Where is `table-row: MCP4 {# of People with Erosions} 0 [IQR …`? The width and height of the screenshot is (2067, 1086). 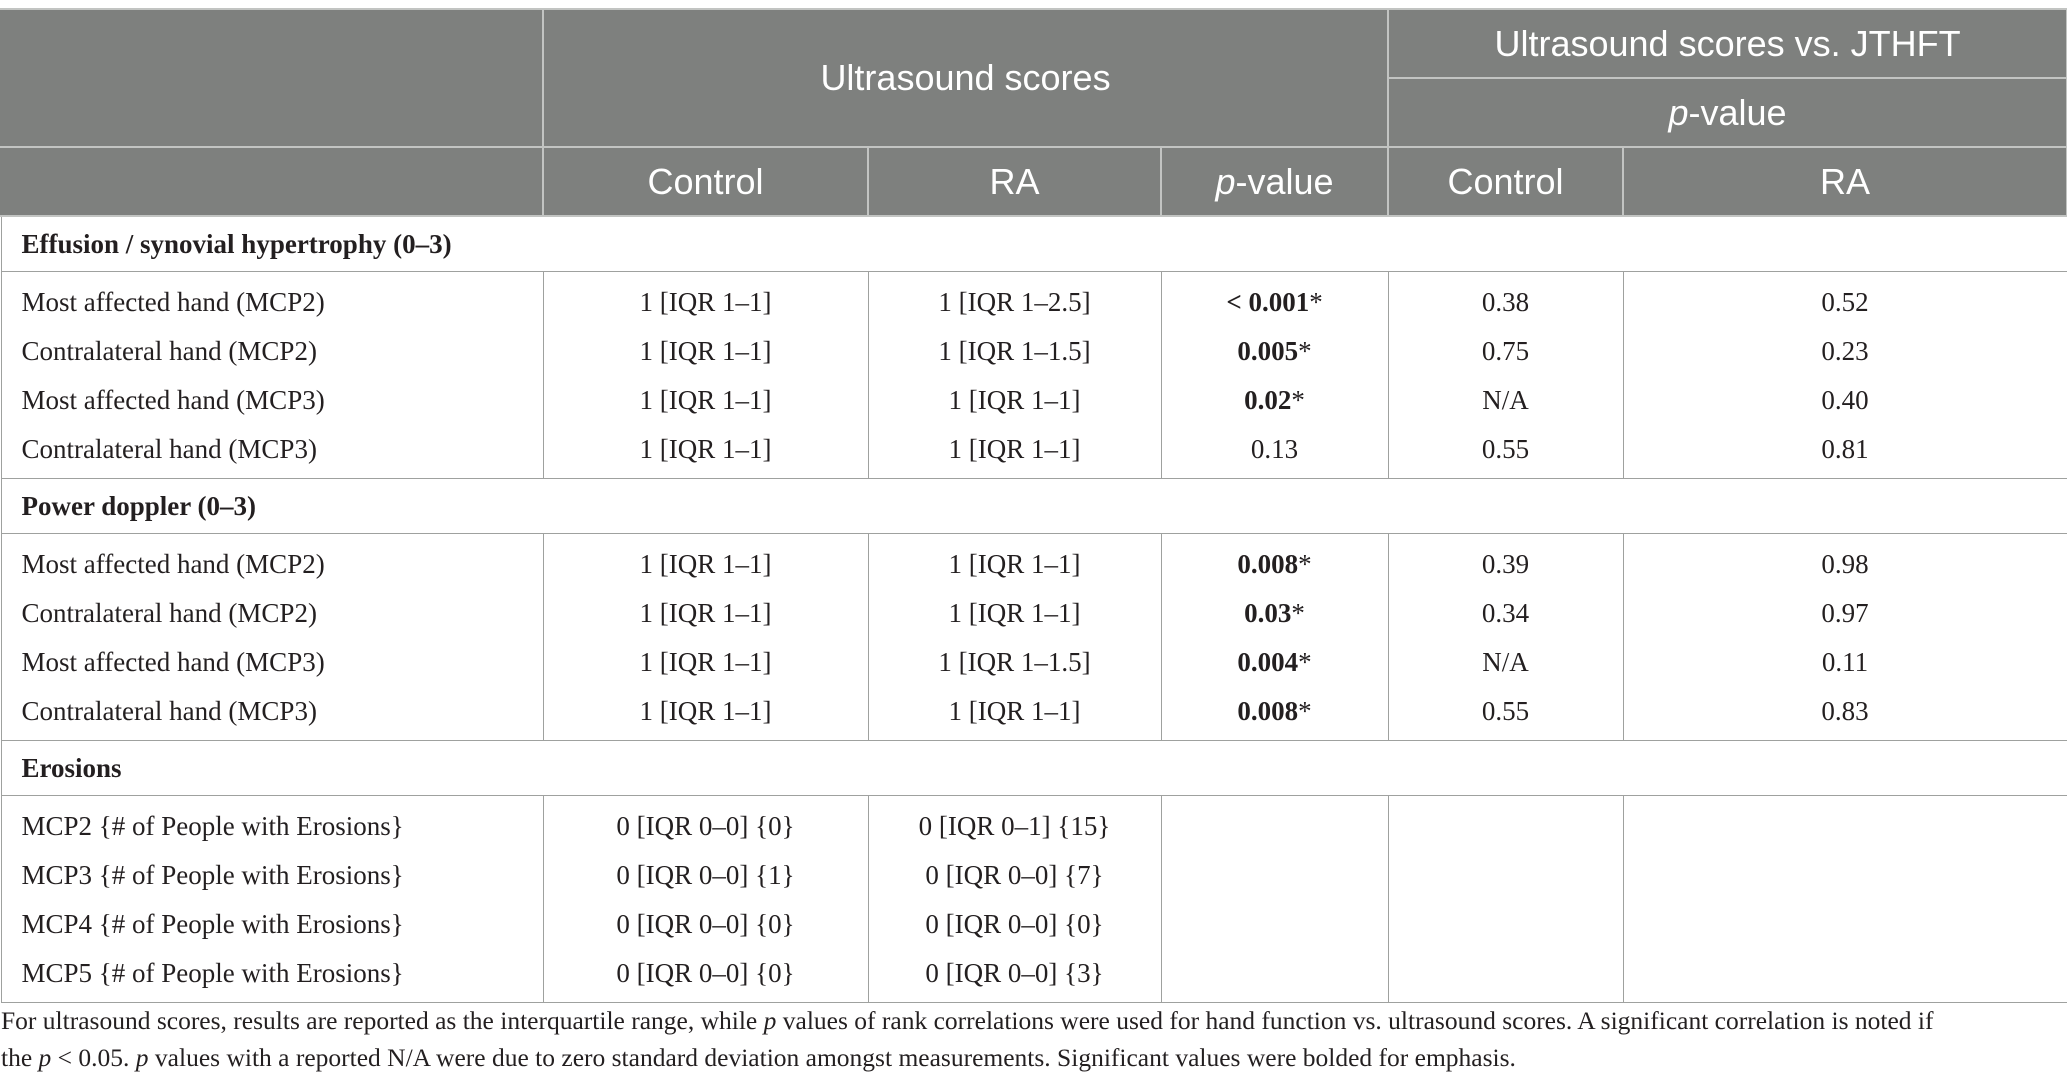 table-row: MCP4 {# of People with Erosions} 0 [IQR … is located at coordinates (1033, 924).